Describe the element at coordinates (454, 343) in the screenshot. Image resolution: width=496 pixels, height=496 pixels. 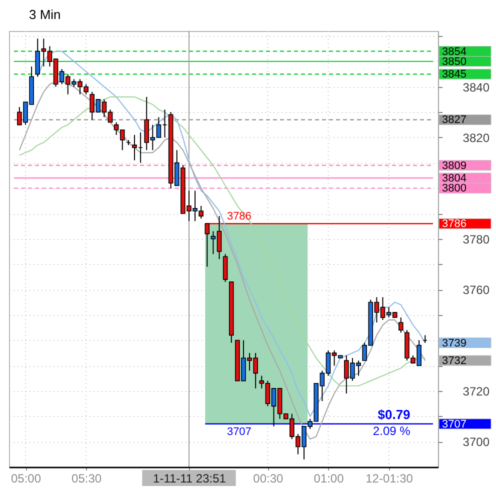
I see `data-label: 3739` at that location.